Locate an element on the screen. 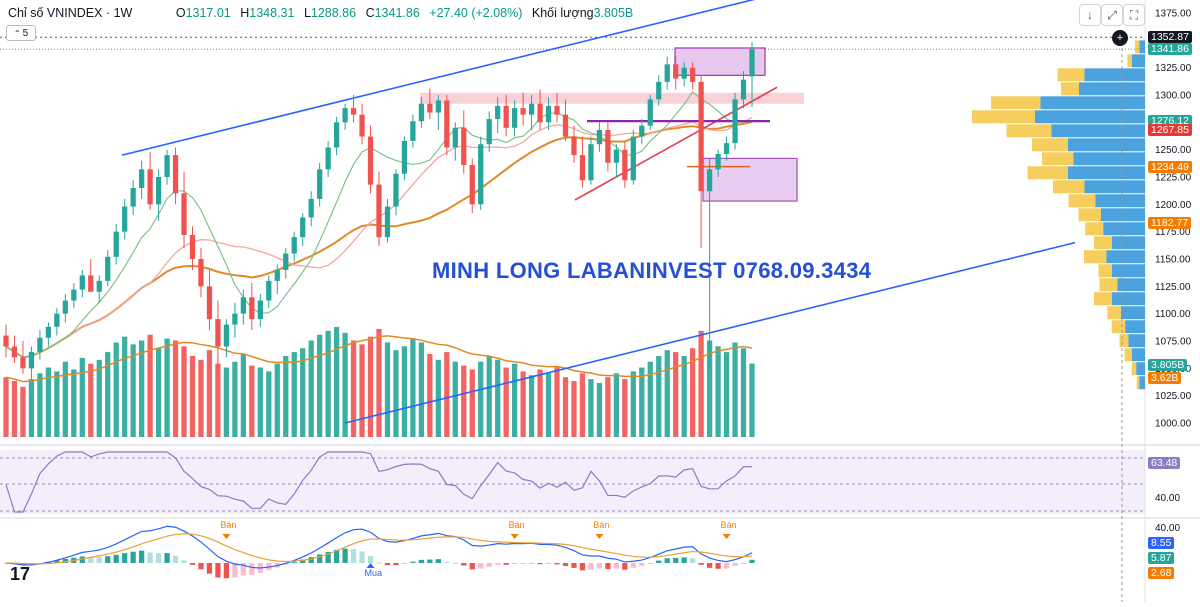 This screenshot has height=607, width=1200. arrow-down-button: ↓ is located at coordinates (1090, 15).